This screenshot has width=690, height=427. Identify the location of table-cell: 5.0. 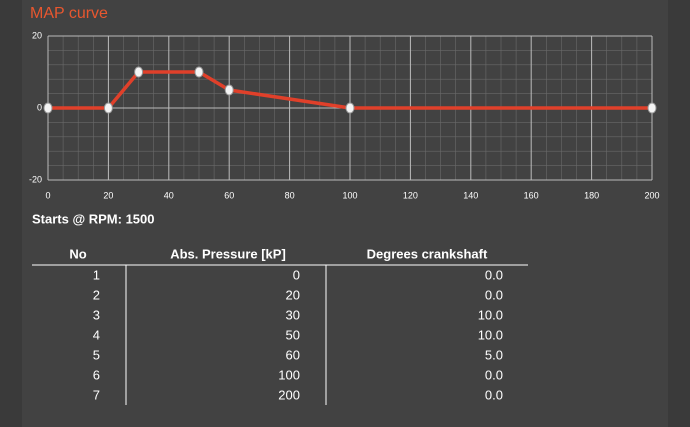
(494, 354).